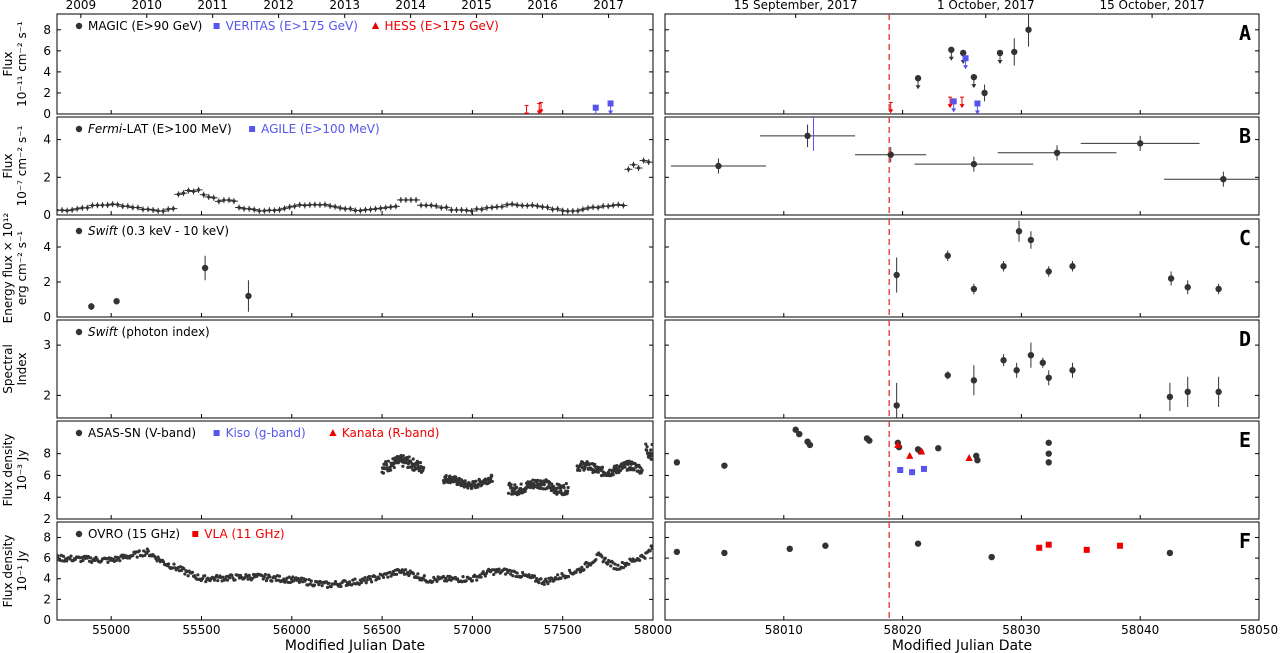  What do you see at coordinates (158, 231) in the screenshot?
I see `legend-label: Swift (0.3 keV - 10 keV)` at bounding box center [158, 231].